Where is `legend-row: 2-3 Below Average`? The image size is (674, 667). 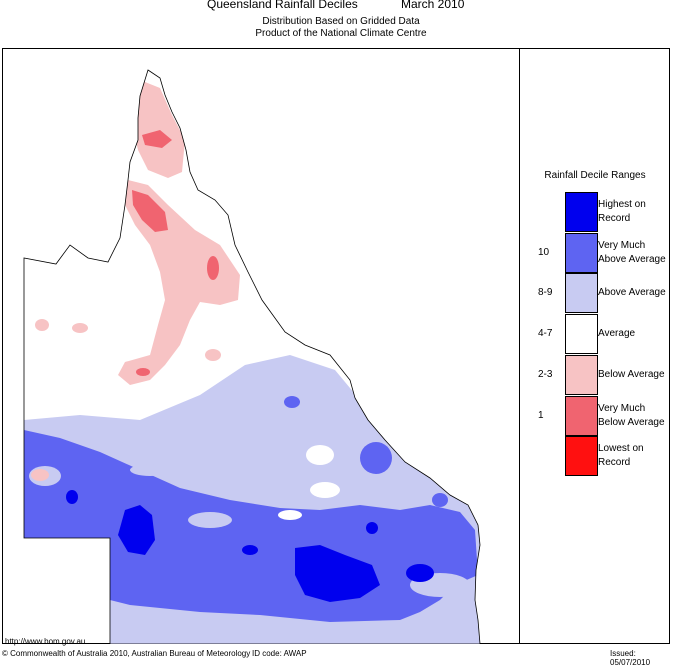
legend-row: 2-3 Below Average is located at coordinates (595, 374).